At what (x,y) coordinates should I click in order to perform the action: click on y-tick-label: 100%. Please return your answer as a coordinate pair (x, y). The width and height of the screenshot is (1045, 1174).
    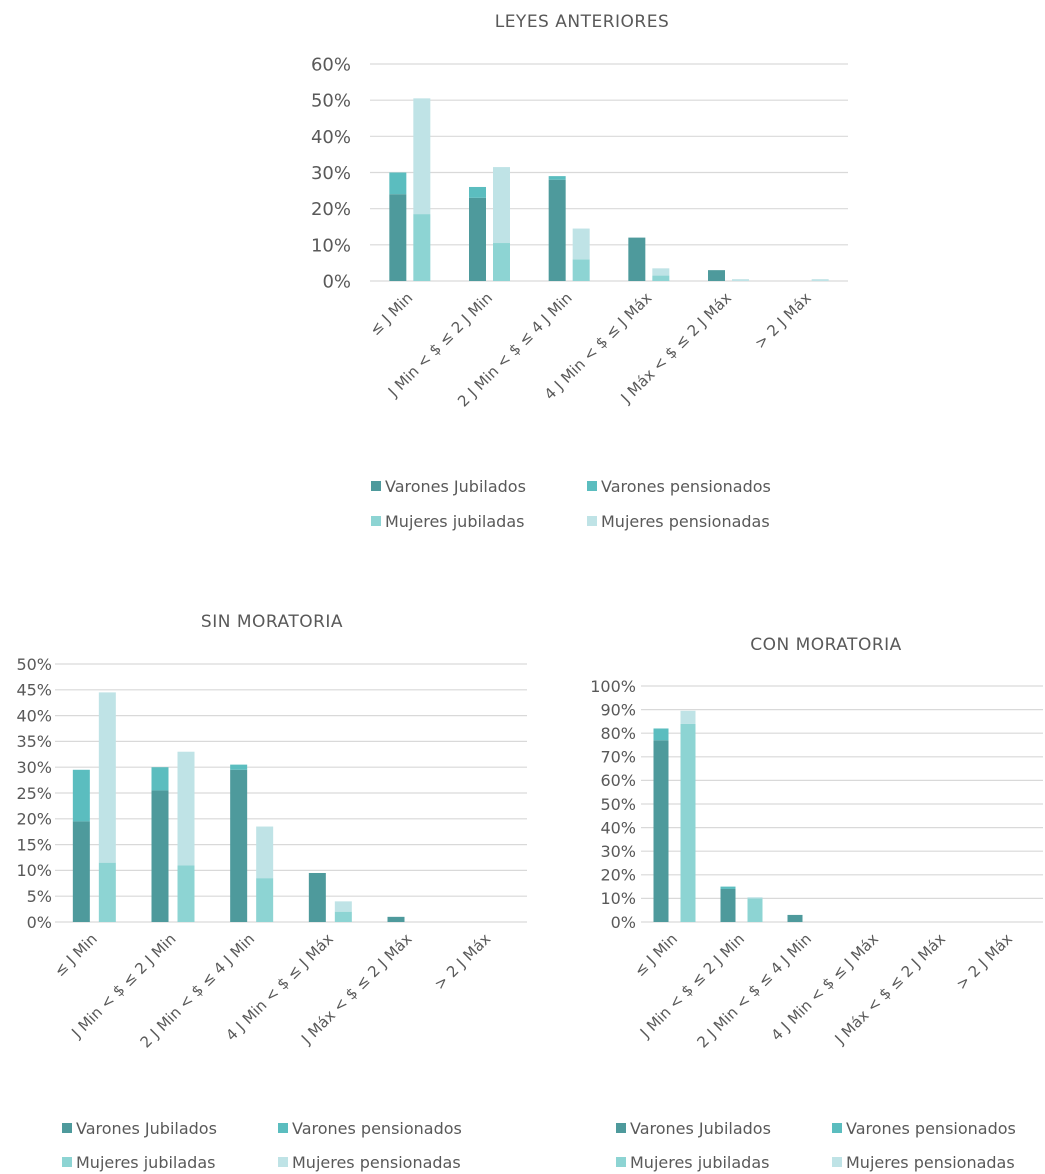
    Looking at the image, I should click on (613, 686).